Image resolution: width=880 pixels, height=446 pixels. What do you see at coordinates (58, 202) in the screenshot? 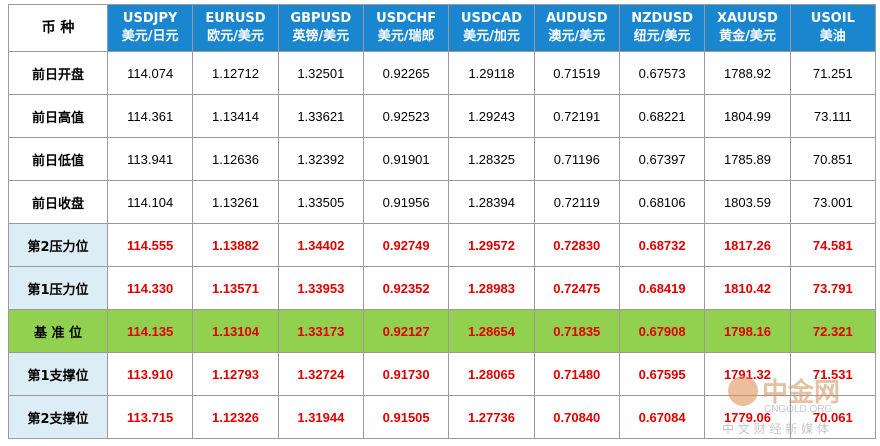
I see `row-label: 前日收盘` at bounding box center [58, 202].